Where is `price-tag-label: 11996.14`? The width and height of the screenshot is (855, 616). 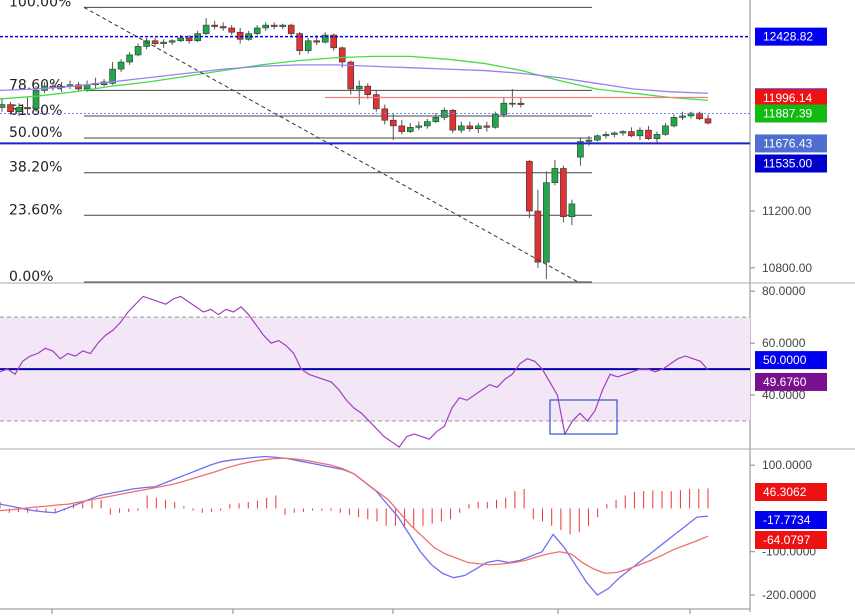
price-tag-label: 11996.14 is located at coordinates (787, 98).